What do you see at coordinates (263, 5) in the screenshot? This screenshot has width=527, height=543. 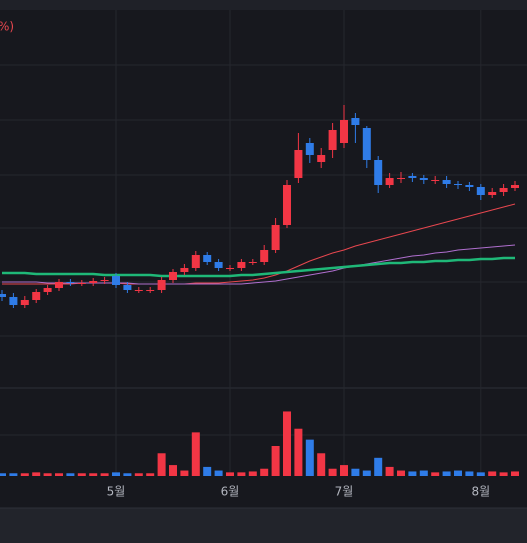 I see `top-bar` at bounding box center [263, 5].